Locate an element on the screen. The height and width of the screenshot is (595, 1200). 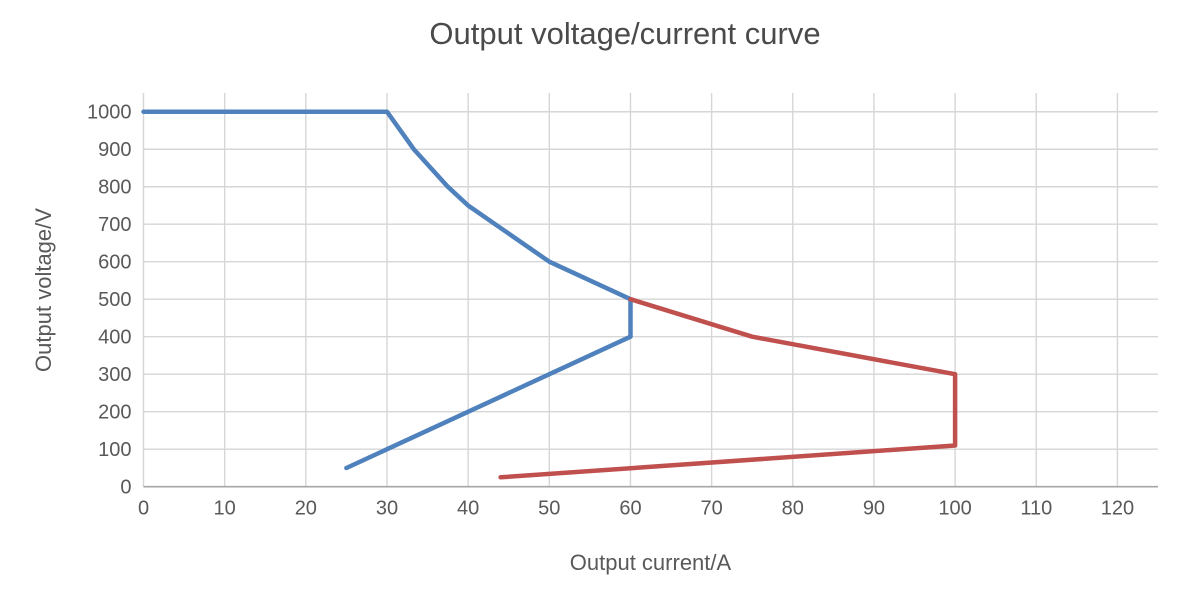
x-tick-label: 110 is located at coordinates (1036, 509).